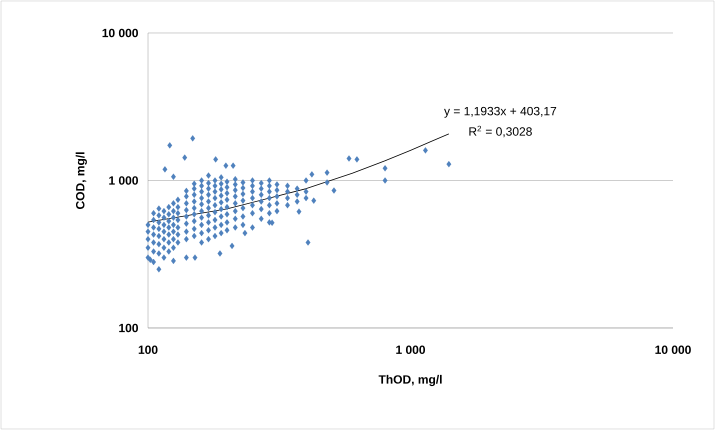 This screenshot has height=430, width=715. What do you see at coordinates (123, 180) in the screenshot?
I see `y-tick-label: 1 000` at bounding box center [123, 180].